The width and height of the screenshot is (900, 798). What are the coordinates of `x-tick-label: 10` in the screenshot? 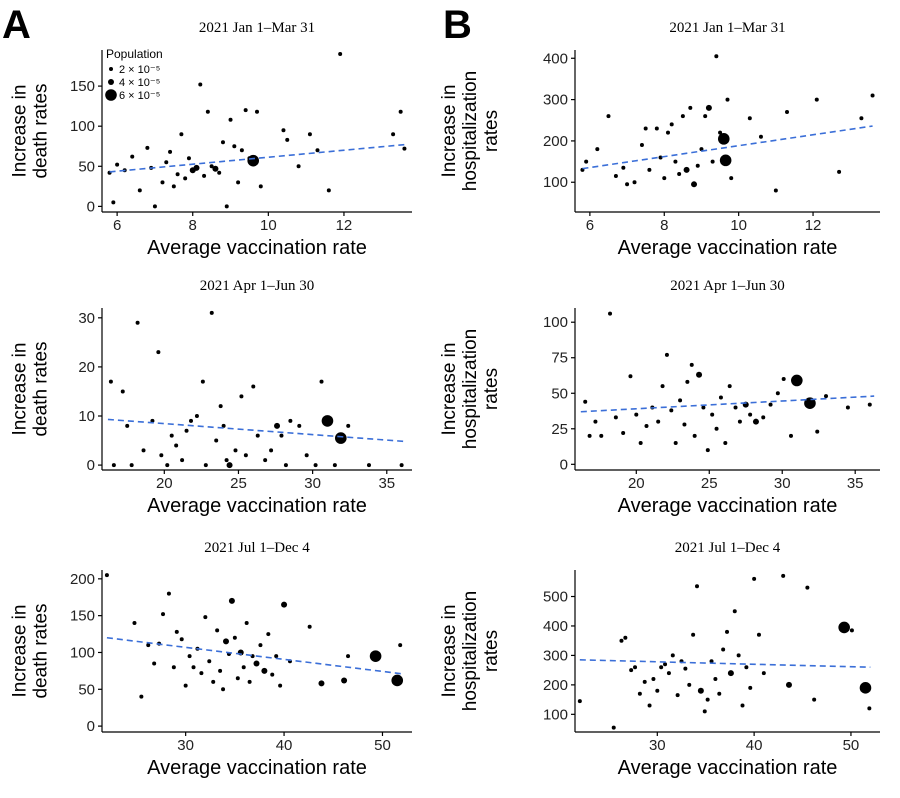 It's located at (268, 225).